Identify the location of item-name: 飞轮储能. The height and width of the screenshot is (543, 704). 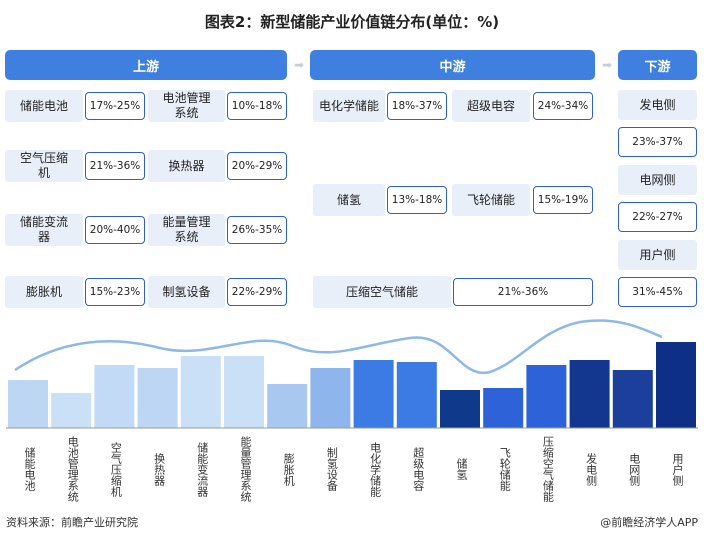
(491, 200).